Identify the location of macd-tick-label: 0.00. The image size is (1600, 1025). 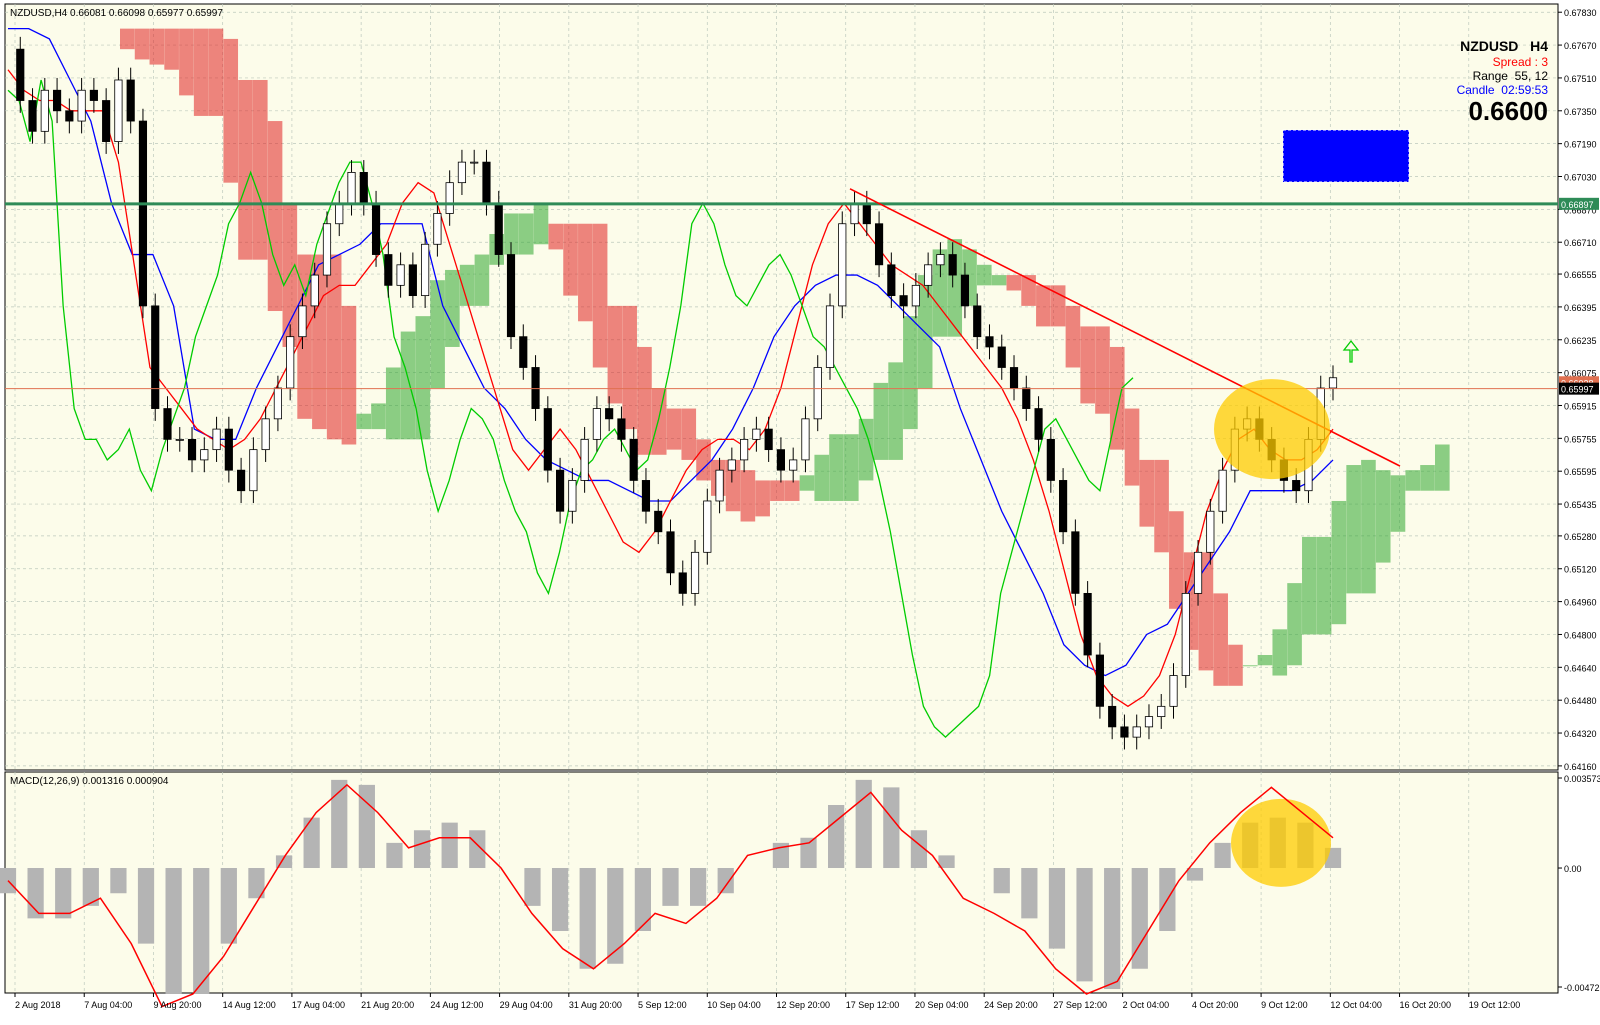
(1573, 869).